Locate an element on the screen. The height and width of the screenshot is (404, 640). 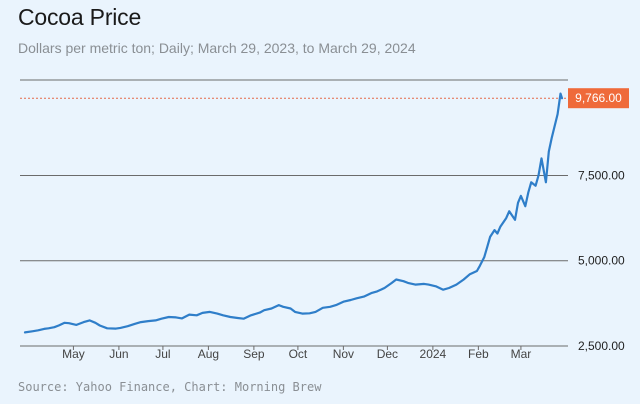
y-tick-label: 7,500.00 is located at coordinates (601, 175).